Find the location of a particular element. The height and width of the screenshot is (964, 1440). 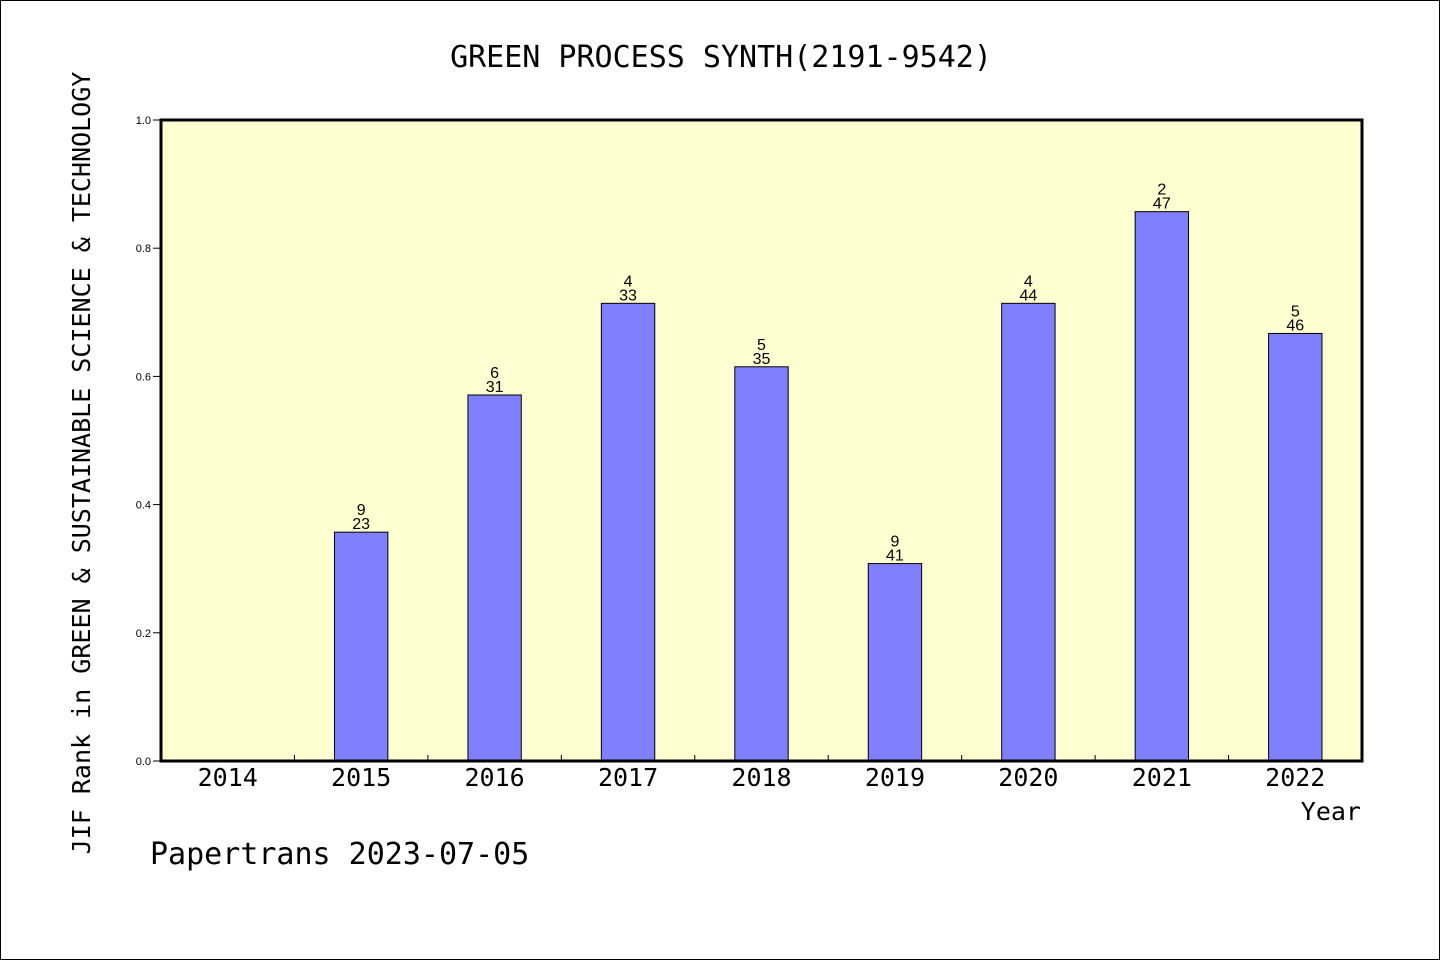

bar-total-label: 23 is located at coordinates (361, 524).